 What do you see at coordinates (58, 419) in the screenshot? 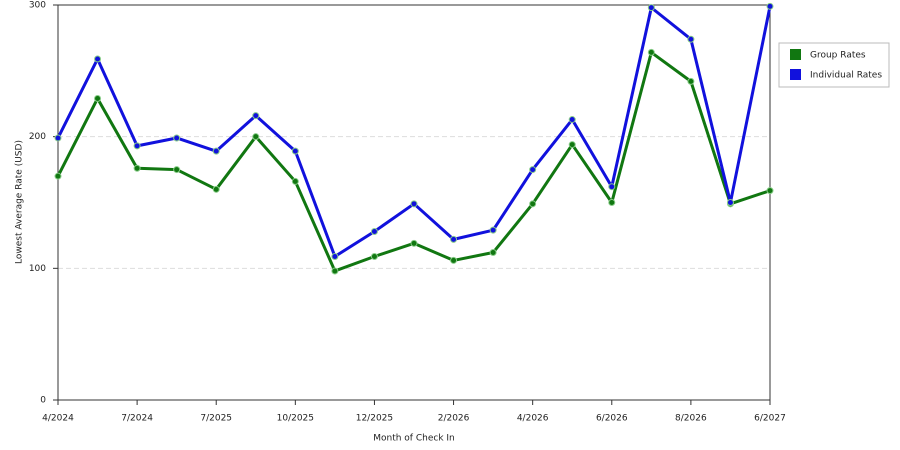
I see `x-tick-label: 4/2024` at bounding box center [58, 419].